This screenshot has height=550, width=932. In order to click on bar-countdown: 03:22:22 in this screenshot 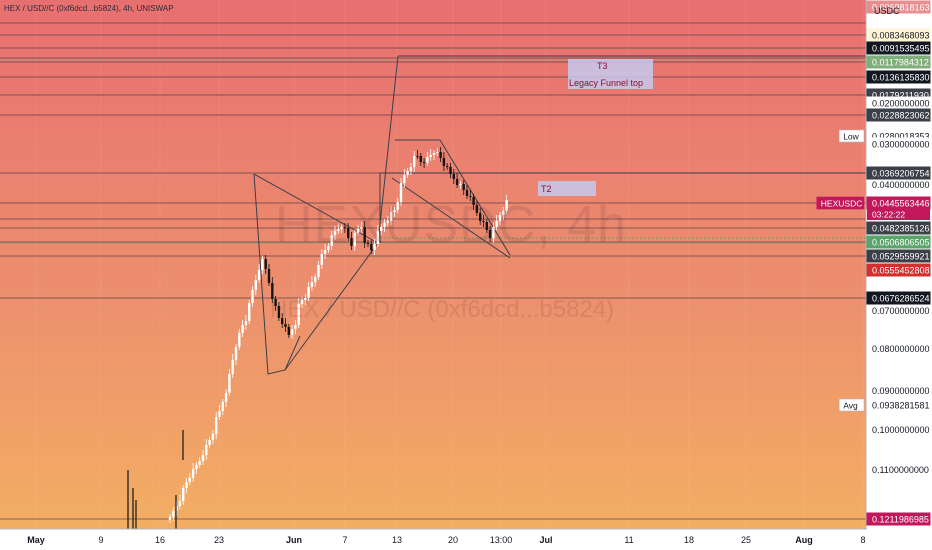, I will do `click(888, 215)`.